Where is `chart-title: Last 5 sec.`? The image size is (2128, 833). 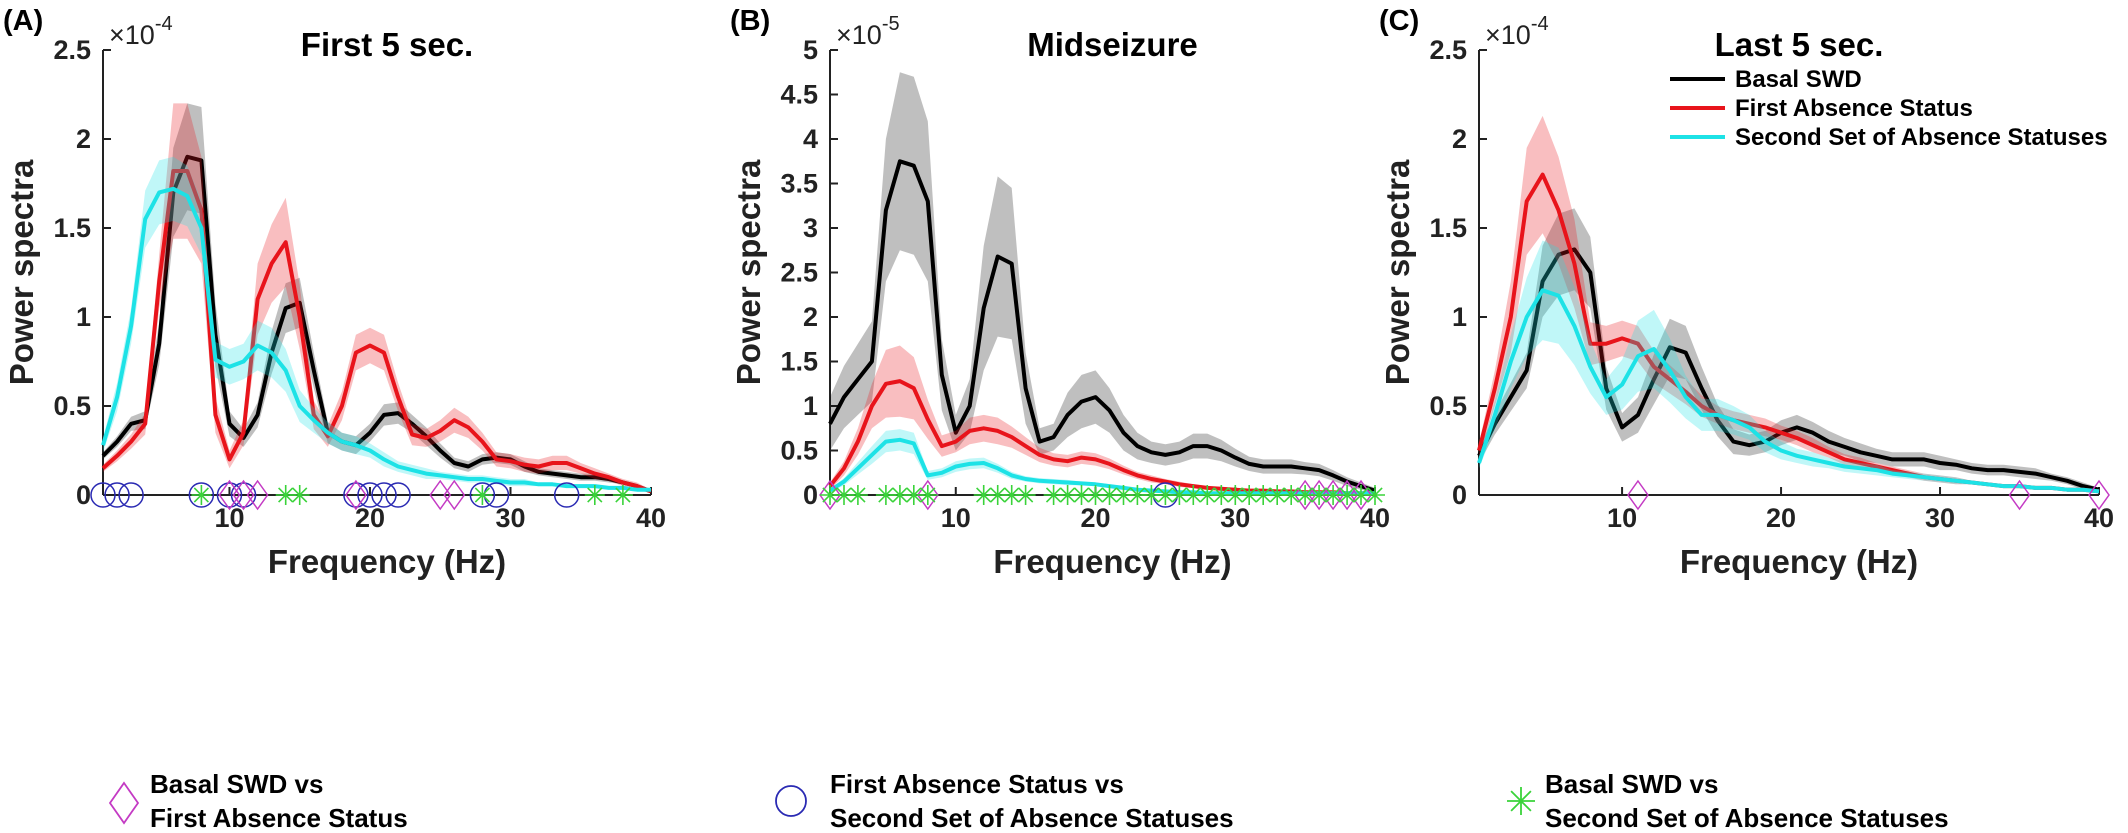 chart-title: Last 5 sec. is located at coordinates (1799, 44).